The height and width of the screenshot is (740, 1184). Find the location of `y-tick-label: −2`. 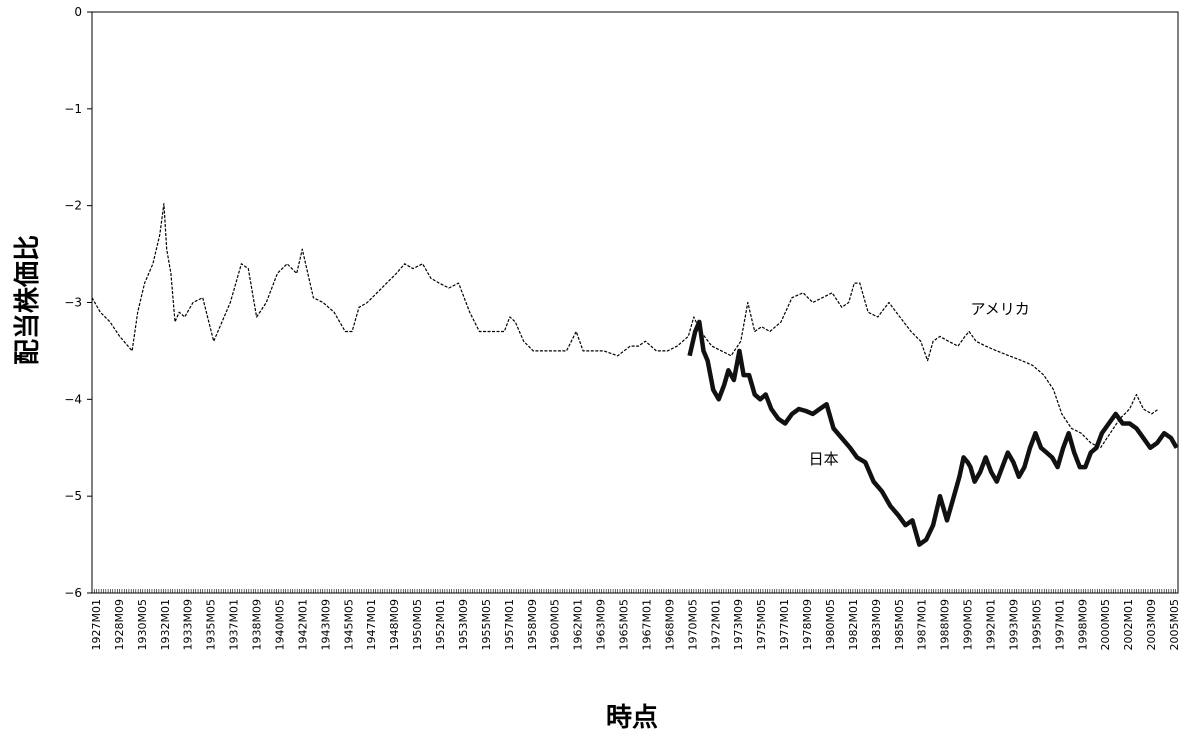

y-tick-label: −2 is located at coordinates (73, 206).